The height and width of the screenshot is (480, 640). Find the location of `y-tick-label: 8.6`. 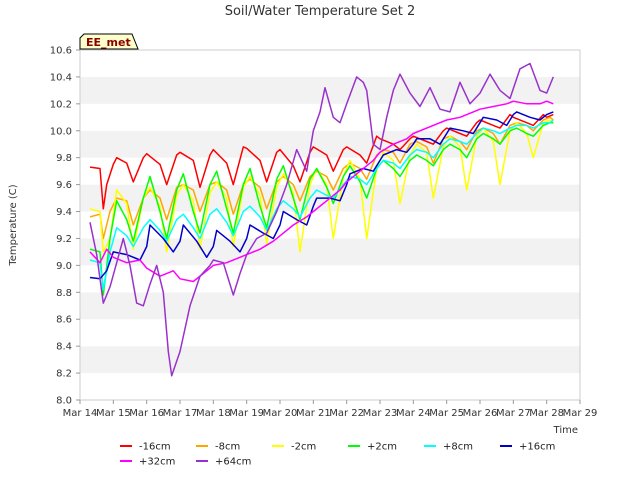

y-tick-label: 8.6 is located at coordinates (64, 320).